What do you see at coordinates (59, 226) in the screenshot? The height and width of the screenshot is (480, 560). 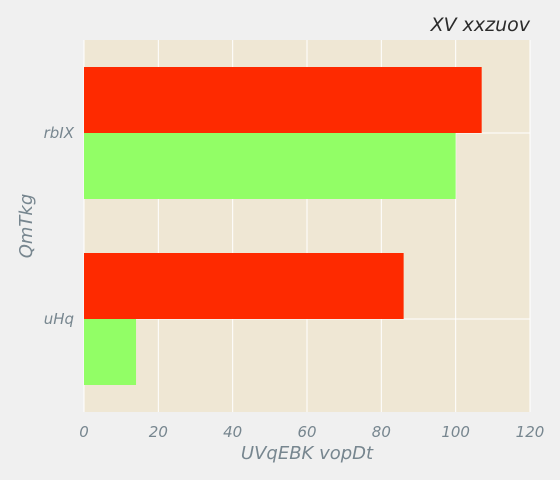 I see `y-tick-labels: rbIX uHq` at bounding box center [59, 226].